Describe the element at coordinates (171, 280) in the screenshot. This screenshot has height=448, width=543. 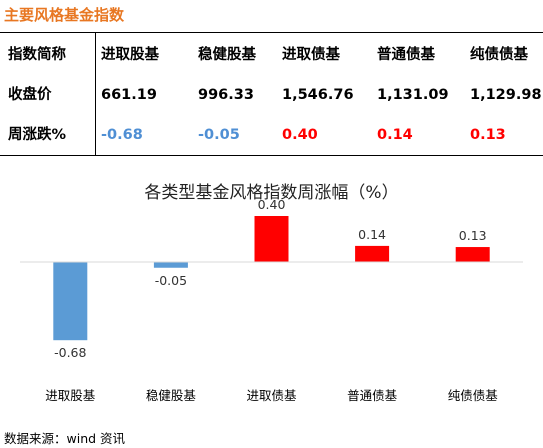
I see `data-label: -0.05` at that location.